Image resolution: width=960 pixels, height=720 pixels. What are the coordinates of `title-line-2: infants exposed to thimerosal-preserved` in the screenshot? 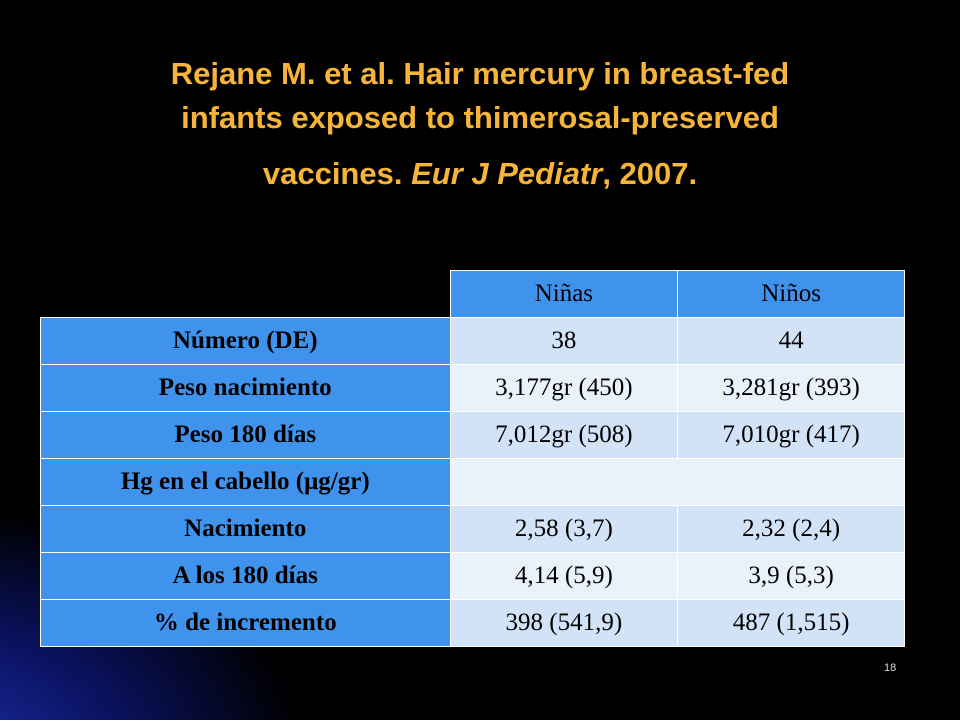 It's located at (480, 117).